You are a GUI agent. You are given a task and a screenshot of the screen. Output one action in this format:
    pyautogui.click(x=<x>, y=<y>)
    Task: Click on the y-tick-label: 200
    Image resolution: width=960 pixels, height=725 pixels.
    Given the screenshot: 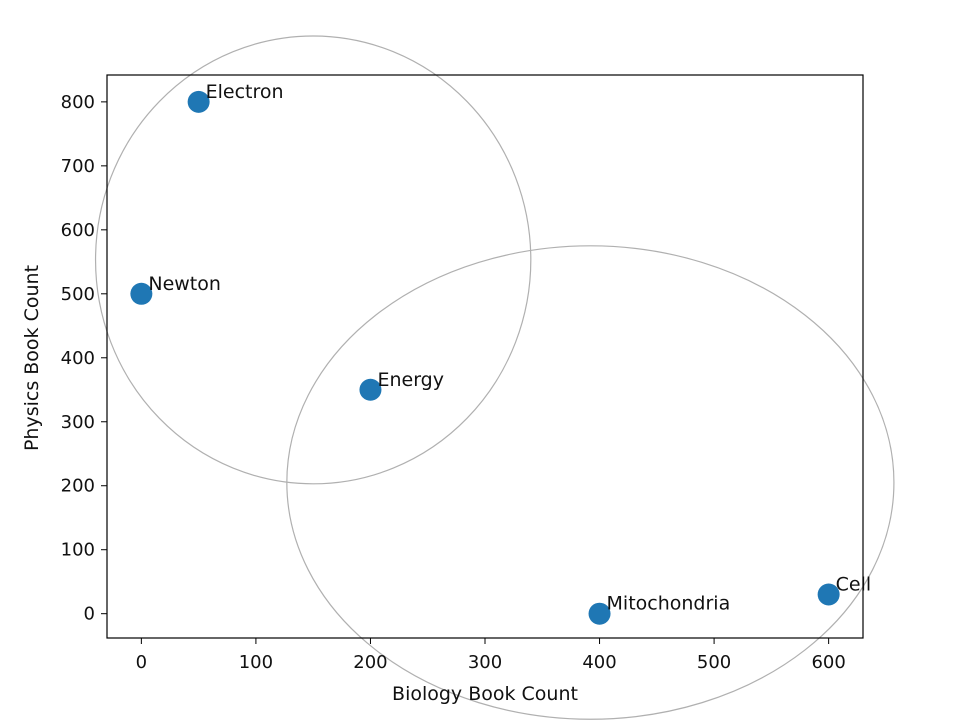 What is the action you would take?
    pyautogui.click(x=78, y=486)
    